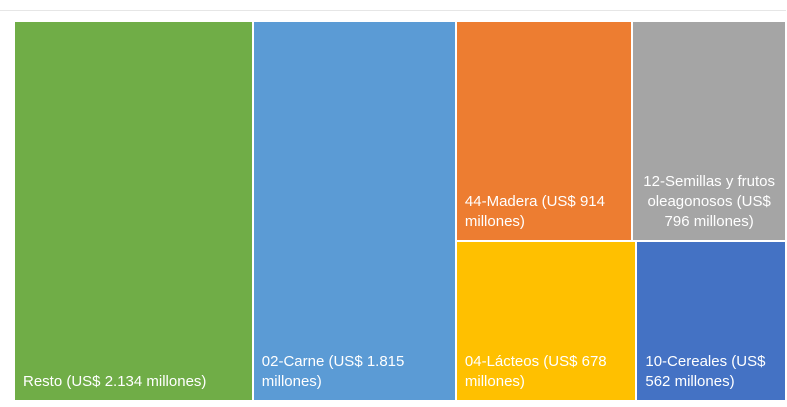  I want to click on tile-label: Resto (US$ 2.134 millones), so click(115, 381).